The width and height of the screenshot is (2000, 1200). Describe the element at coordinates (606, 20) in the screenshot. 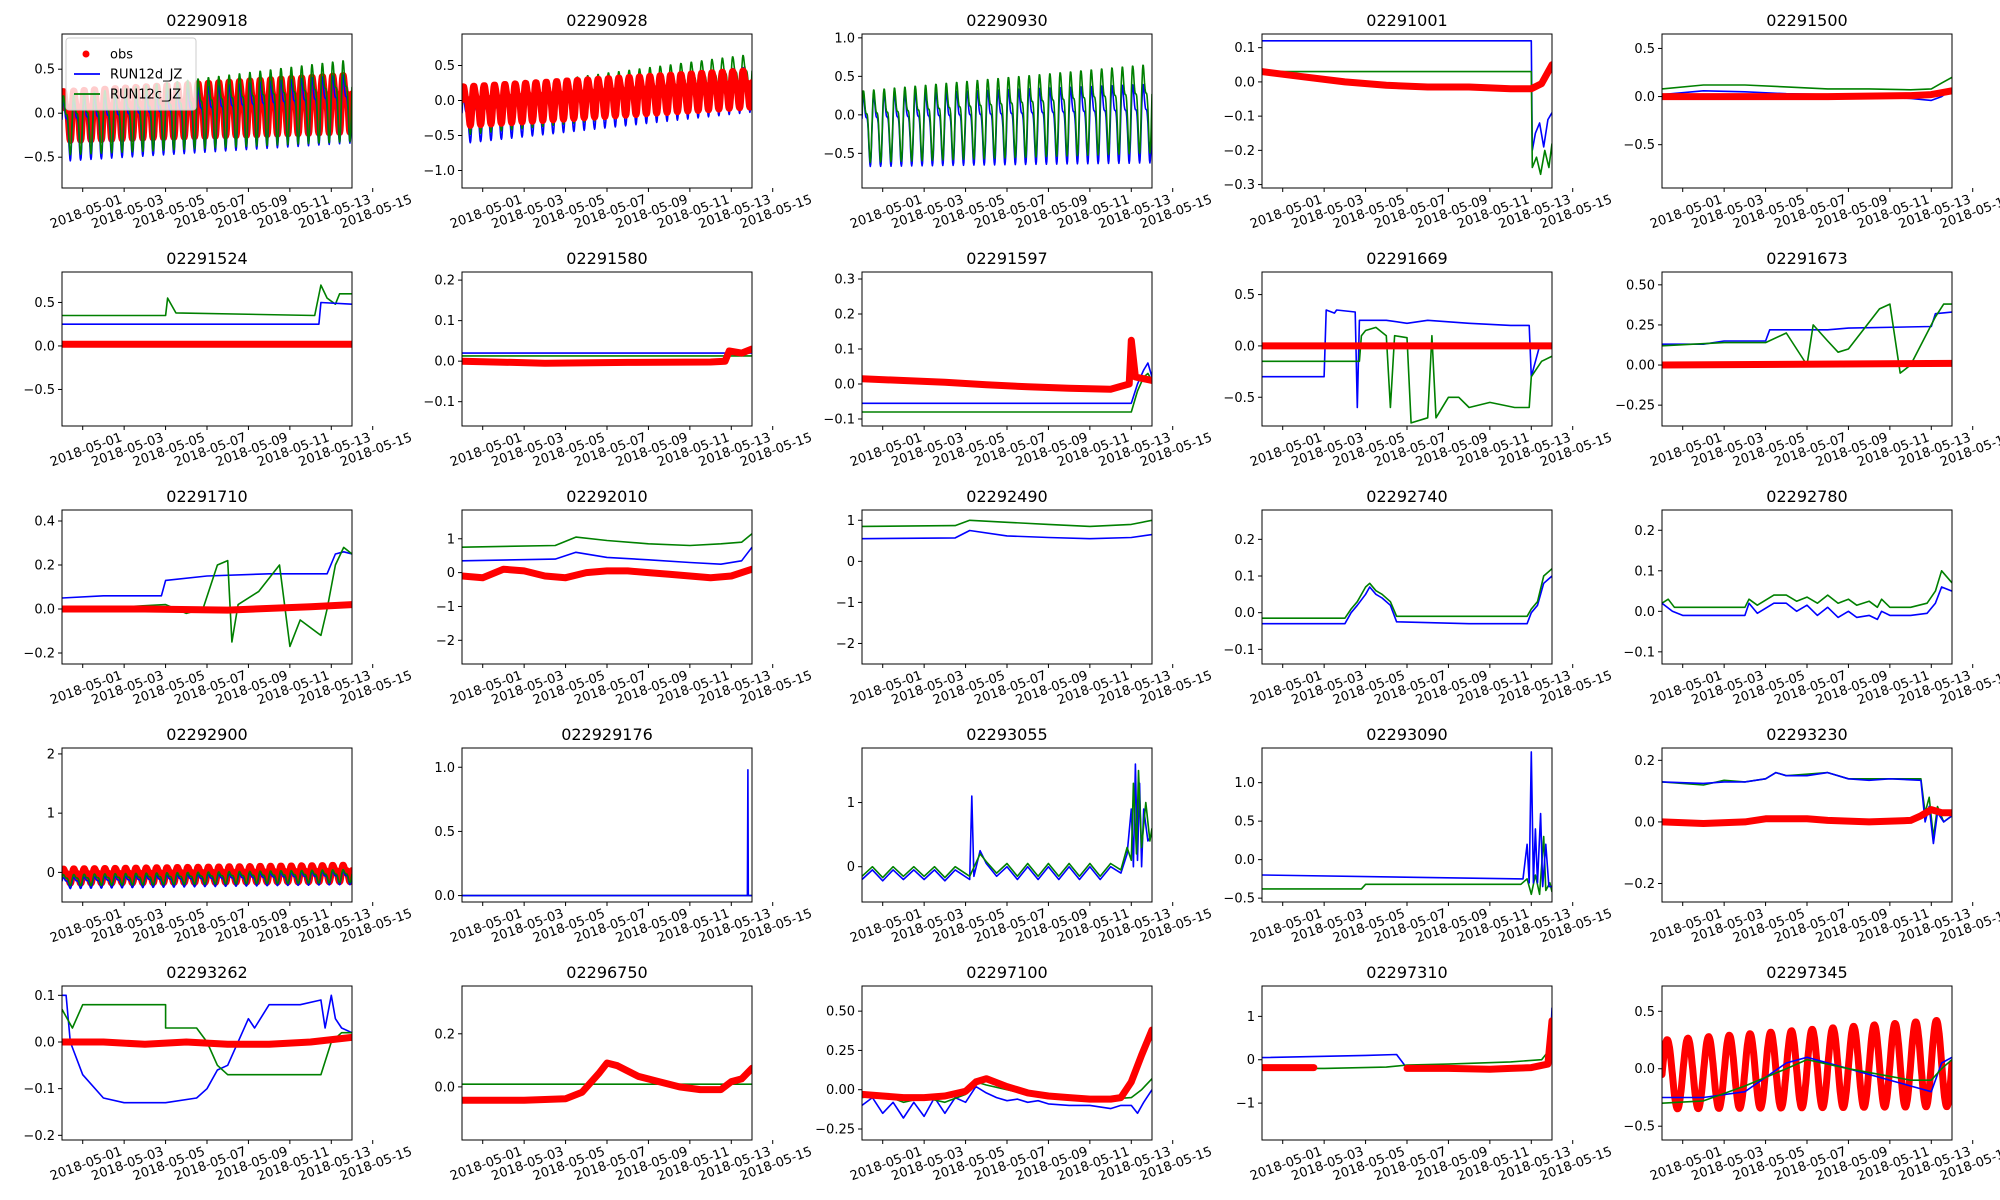

I see `subplot-title: 02290928` at that location.